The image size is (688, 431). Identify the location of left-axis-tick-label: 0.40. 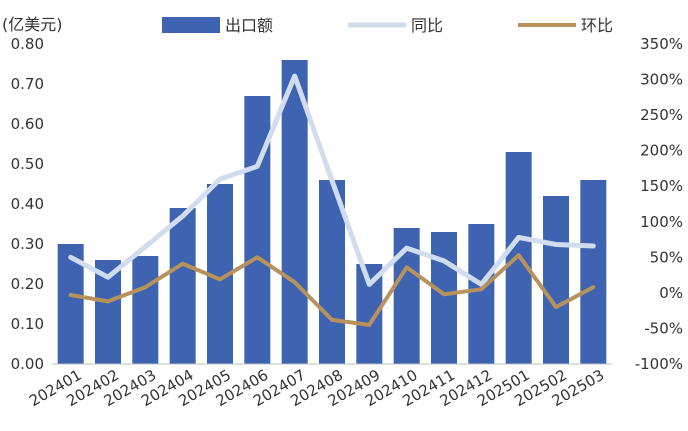
(27, 204).